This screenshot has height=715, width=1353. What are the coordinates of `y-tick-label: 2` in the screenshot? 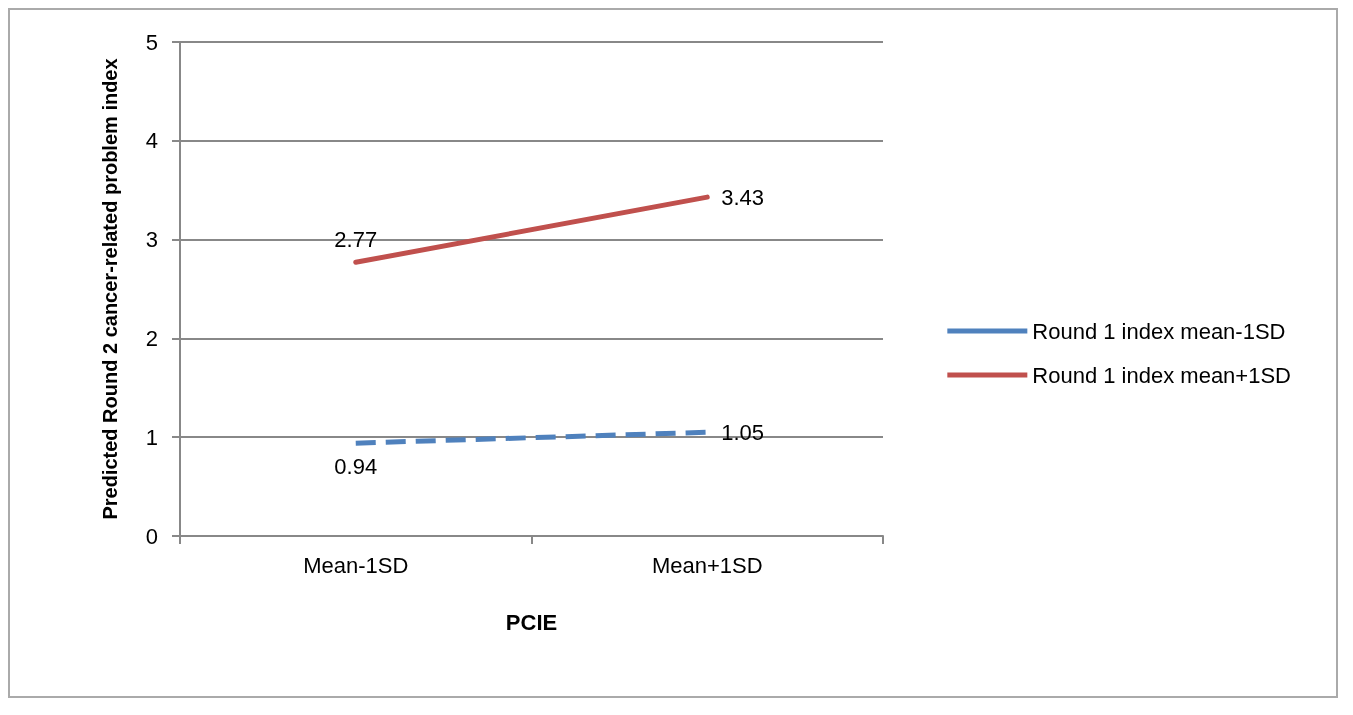 It's located at (151, 338).